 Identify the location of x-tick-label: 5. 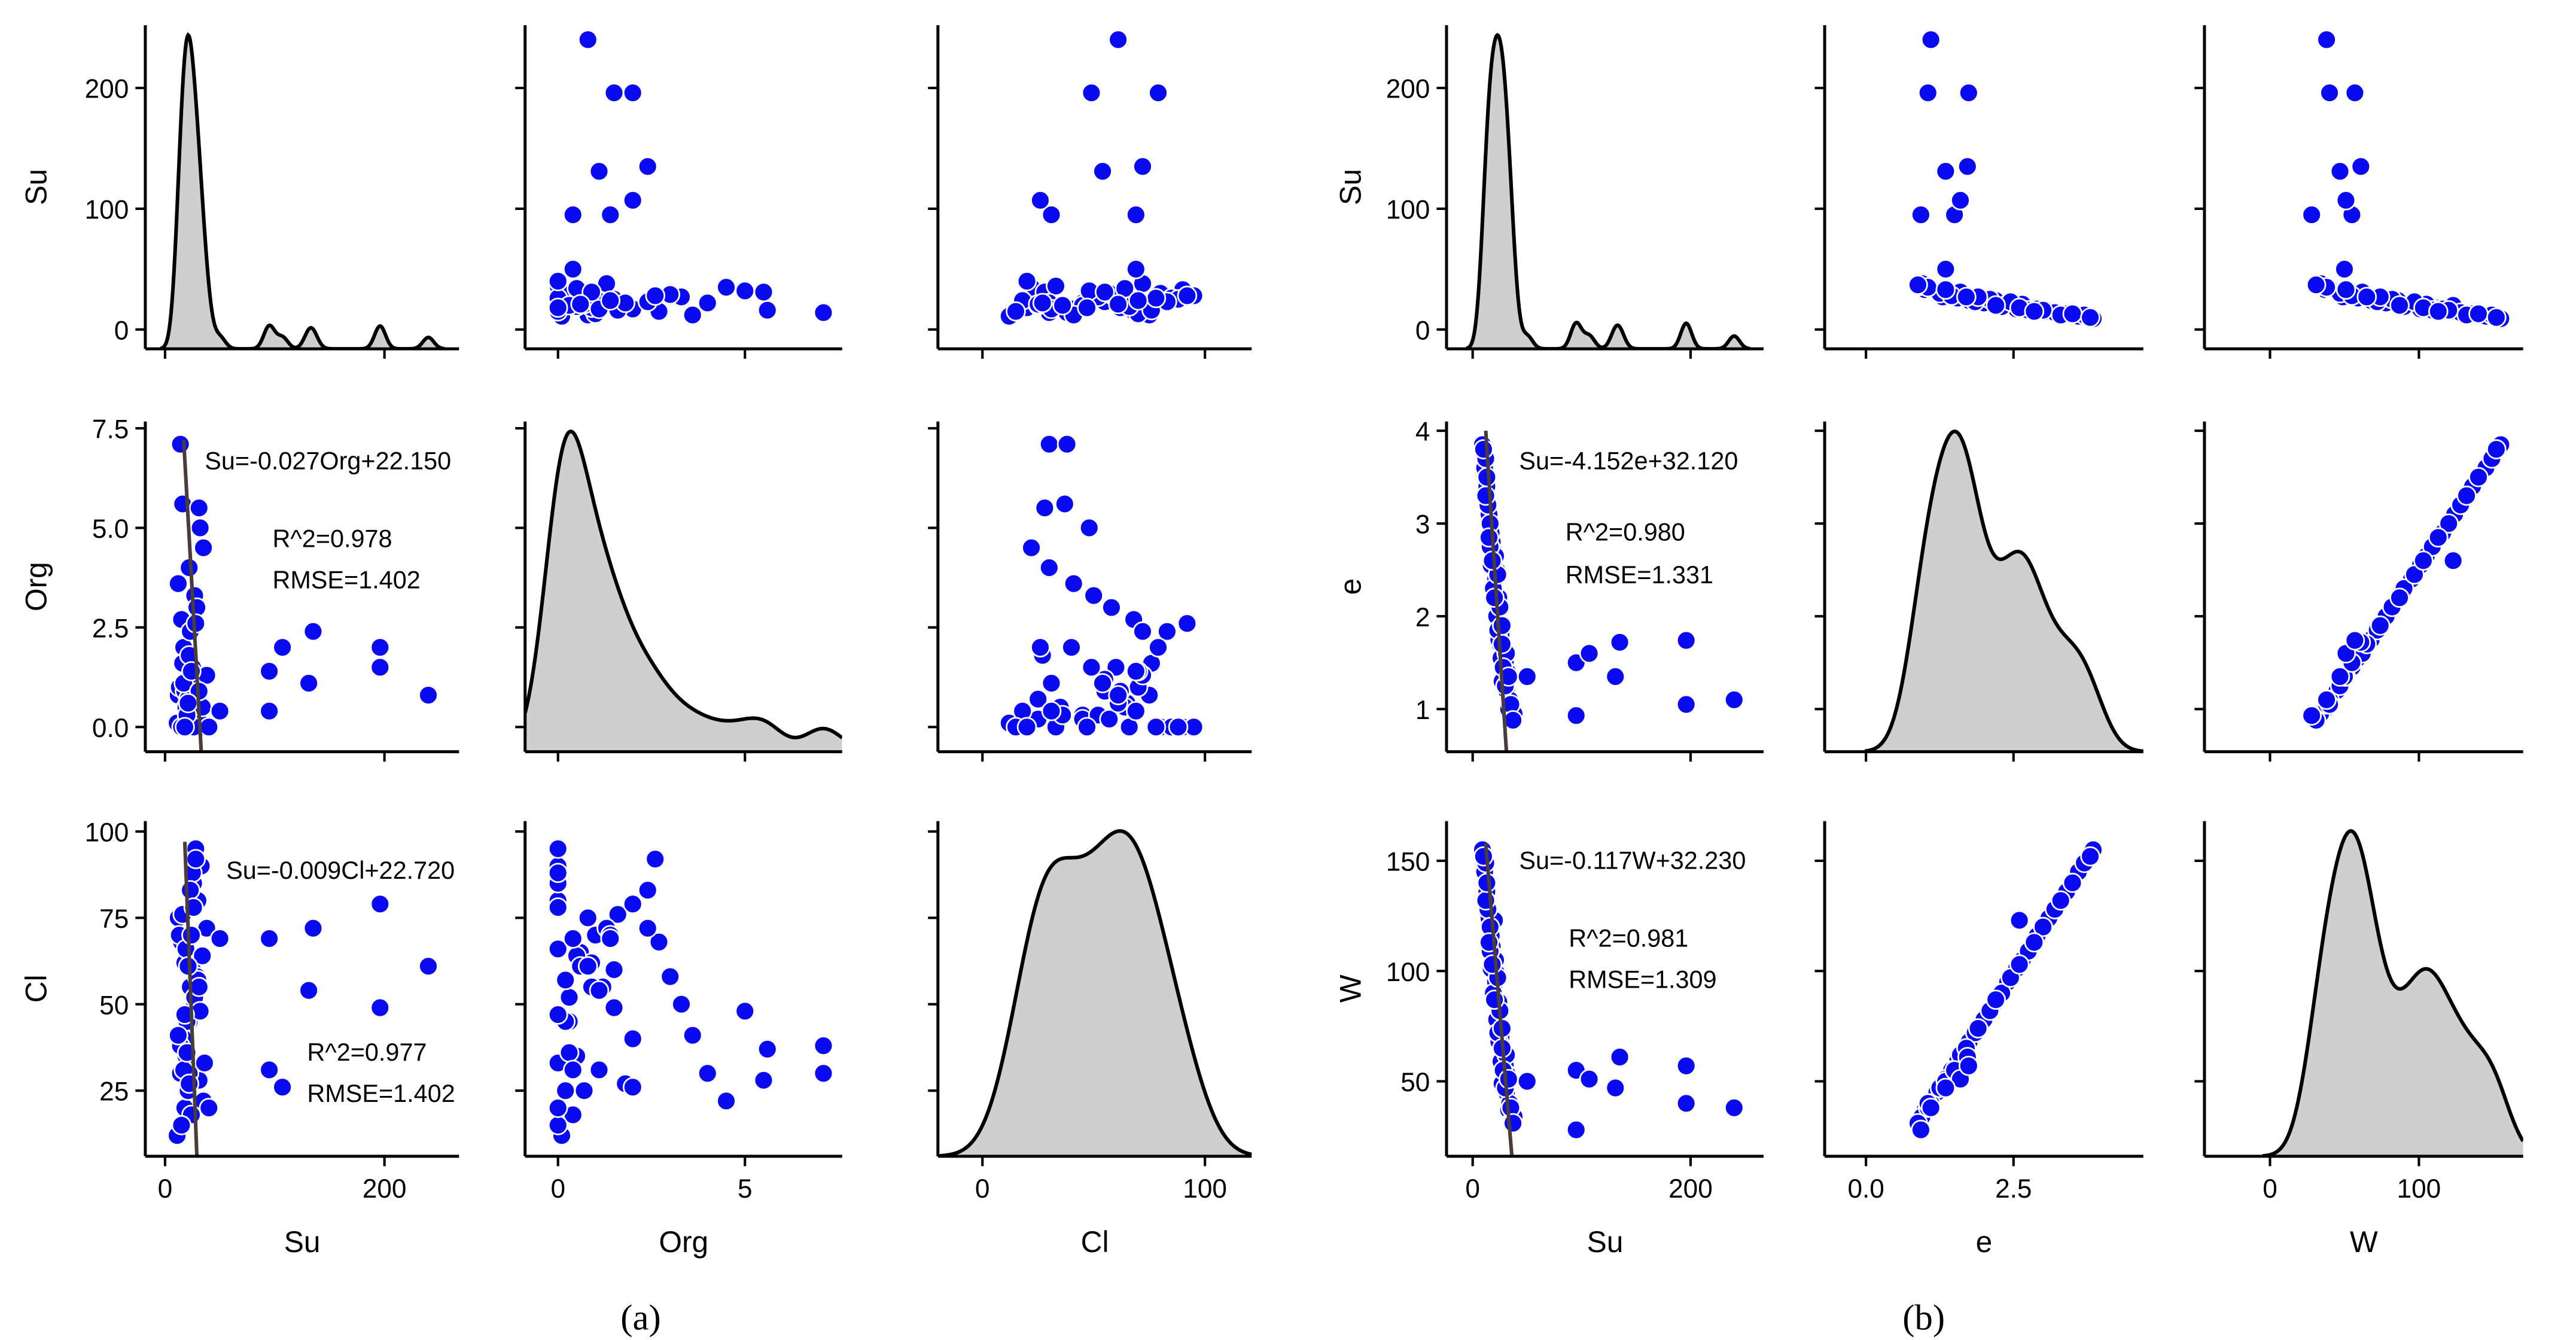
(745, 1189).